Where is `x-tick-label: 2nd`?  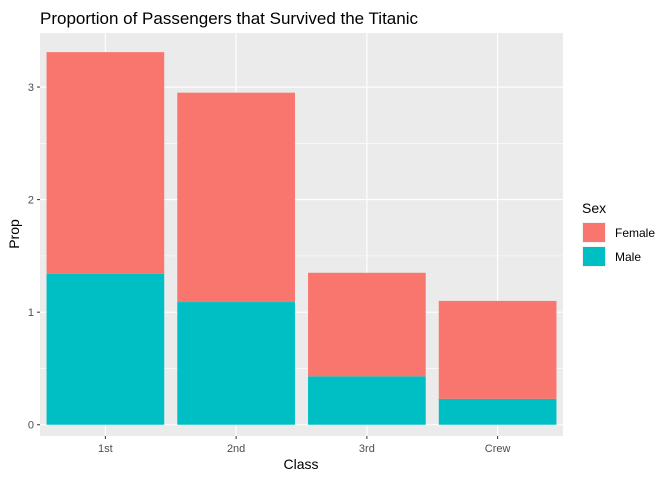
x-tick-label: 2nd is located at coordinates (236, 449).